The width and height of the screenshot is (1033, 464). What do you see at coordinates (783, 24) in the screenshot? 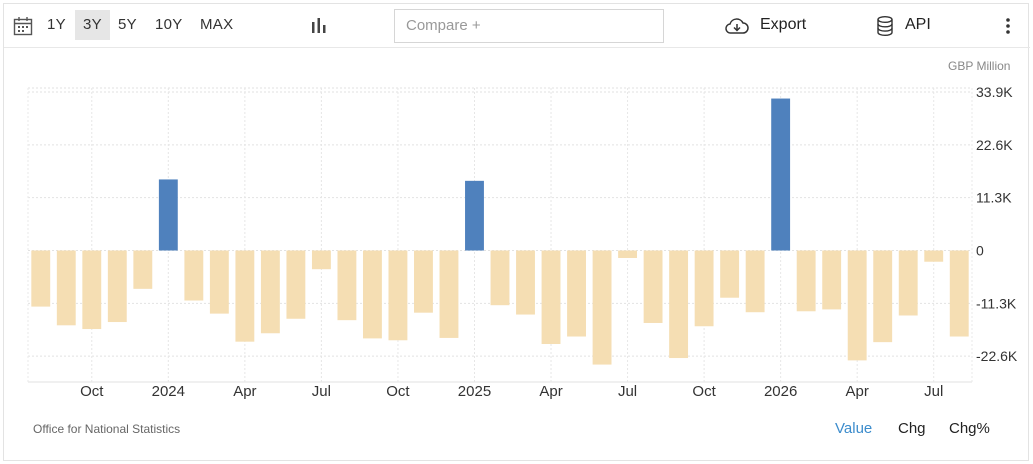
I see `export-button: Export` at bounding box center [783, 24].